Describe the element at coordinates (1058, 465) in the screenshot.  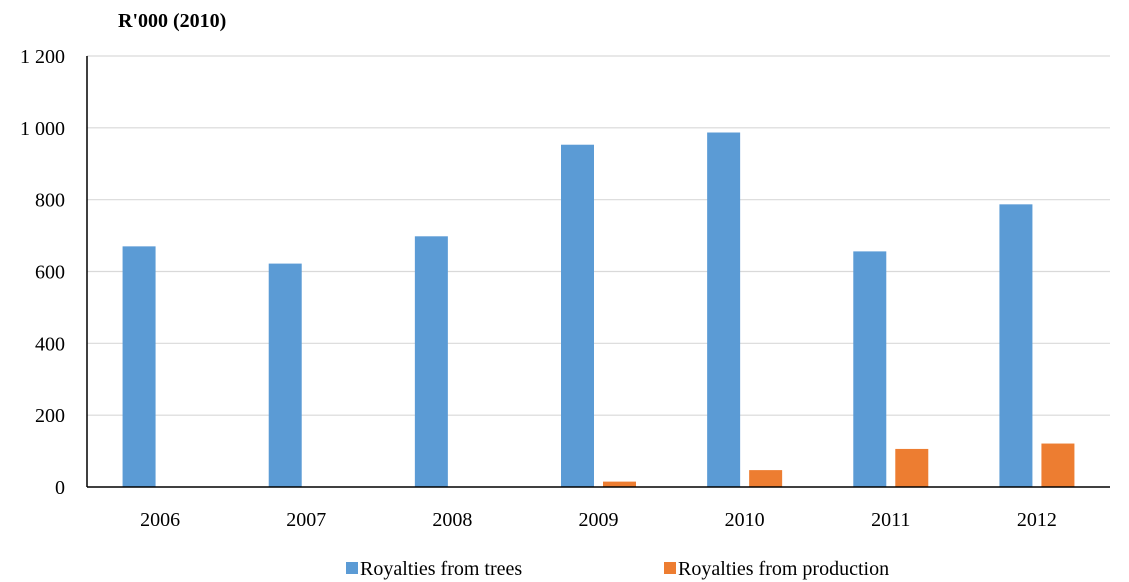
I see `bar-production-2012` at that location.